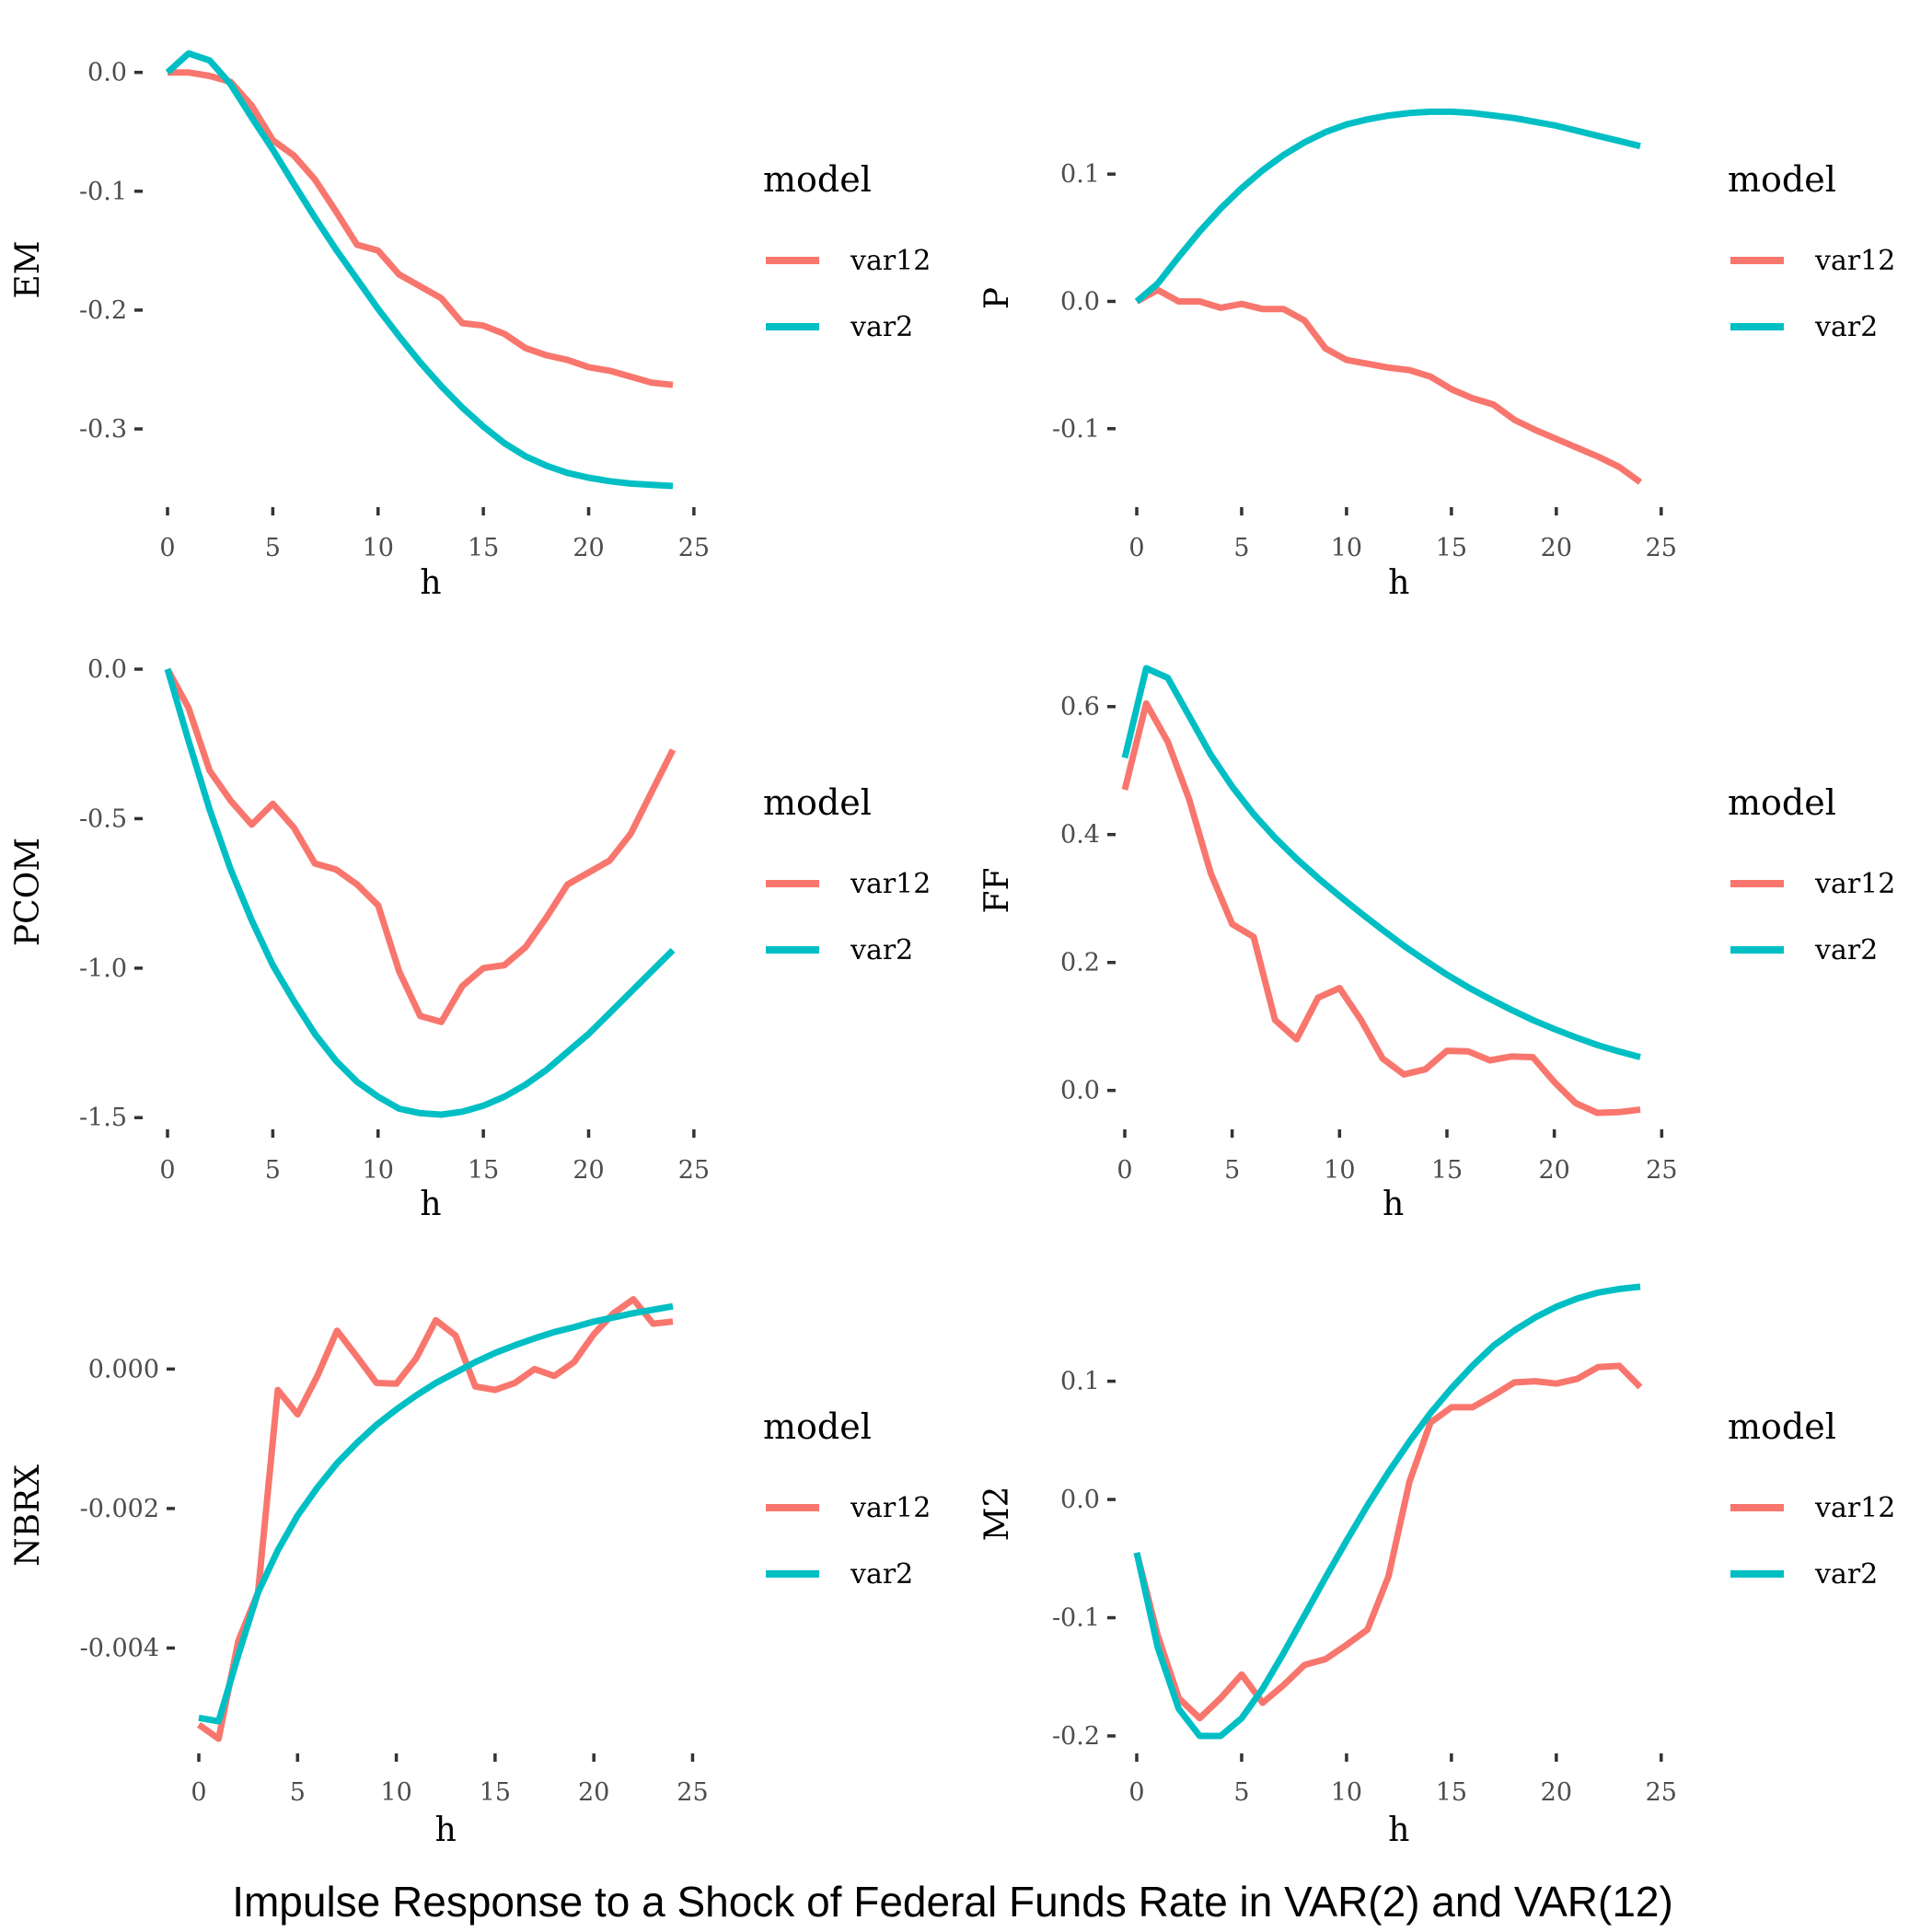 The image size is (1932, 1932). Describe the element at coordinates (120, 1509) in the screenshot. I see `y-tick-label: -0.002` at that location.